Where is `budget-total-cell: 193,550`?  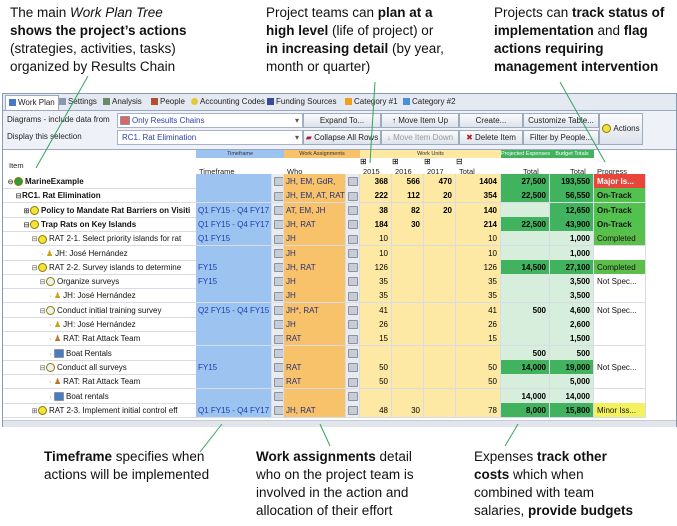
budget-total-cell: 193,550 is located at coordinates (572, 181).